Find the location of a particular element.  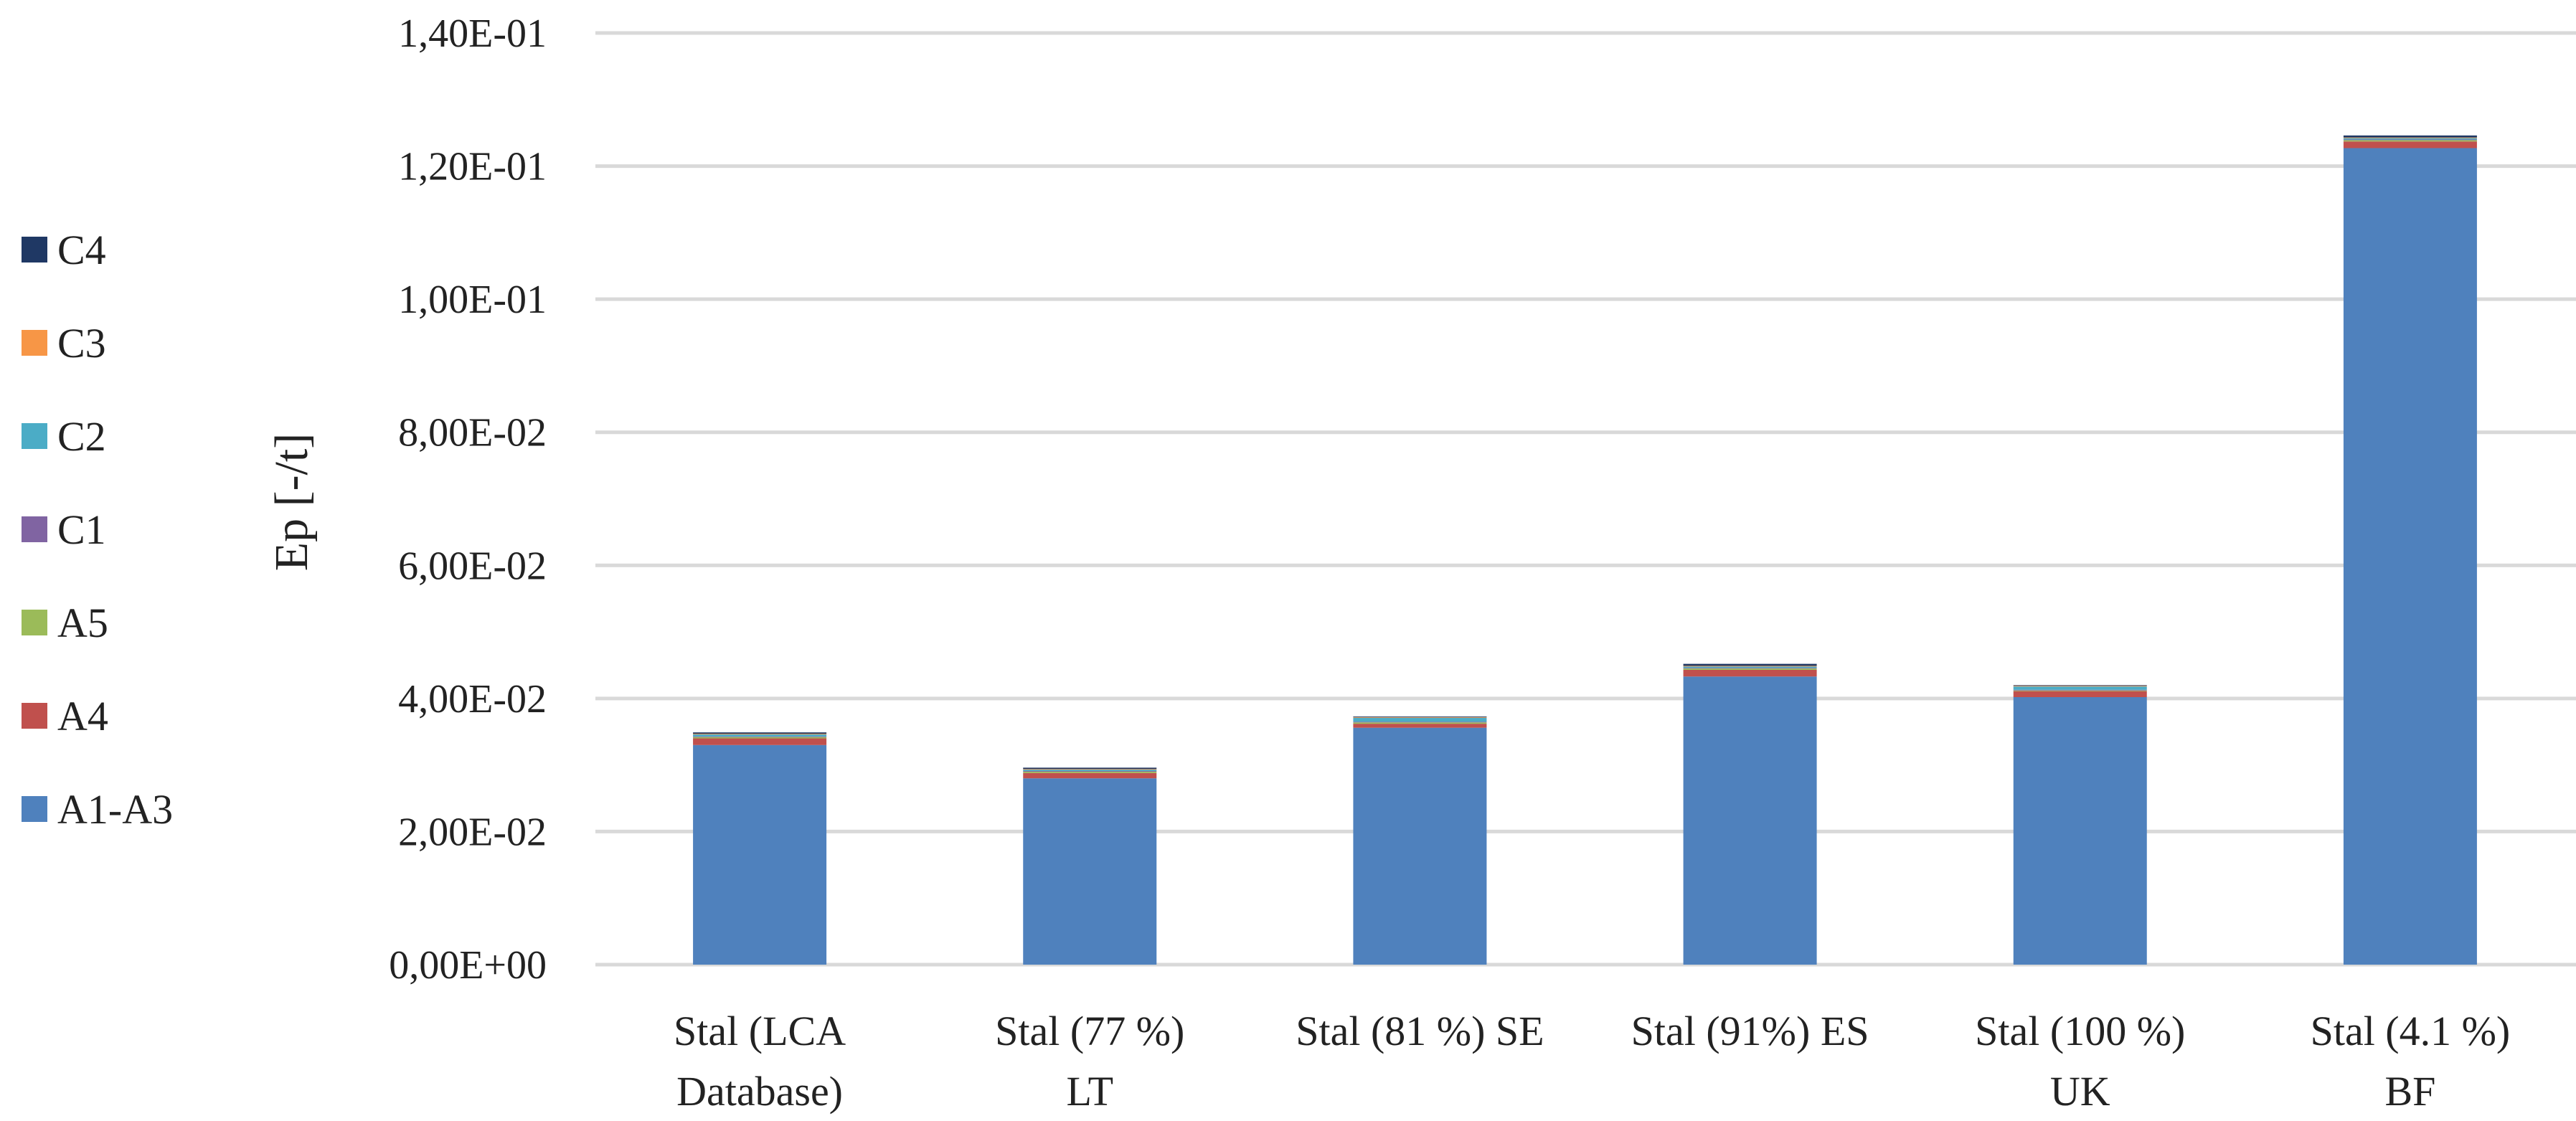

legend-item-c3: C3 is located at coordinates (64, 343).